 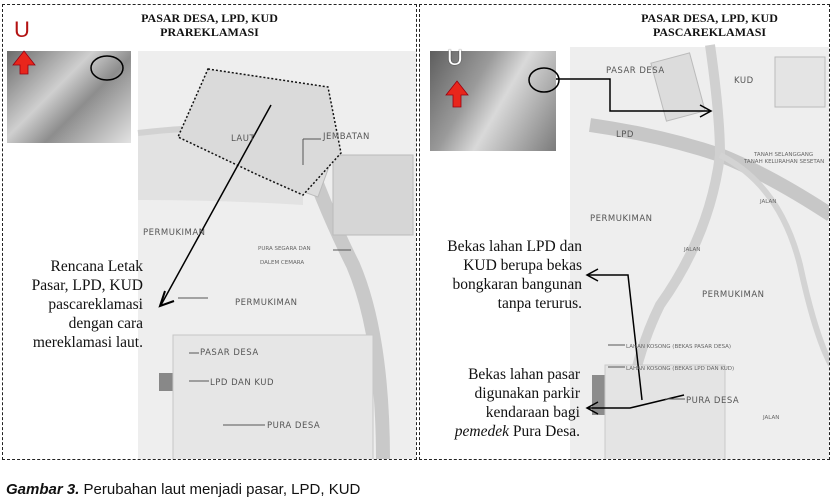 I want to click on title-pascareklamasi: PASAR DESA, LPD, KUD PASCAREKLAMASI, so click(x=709, y=25).